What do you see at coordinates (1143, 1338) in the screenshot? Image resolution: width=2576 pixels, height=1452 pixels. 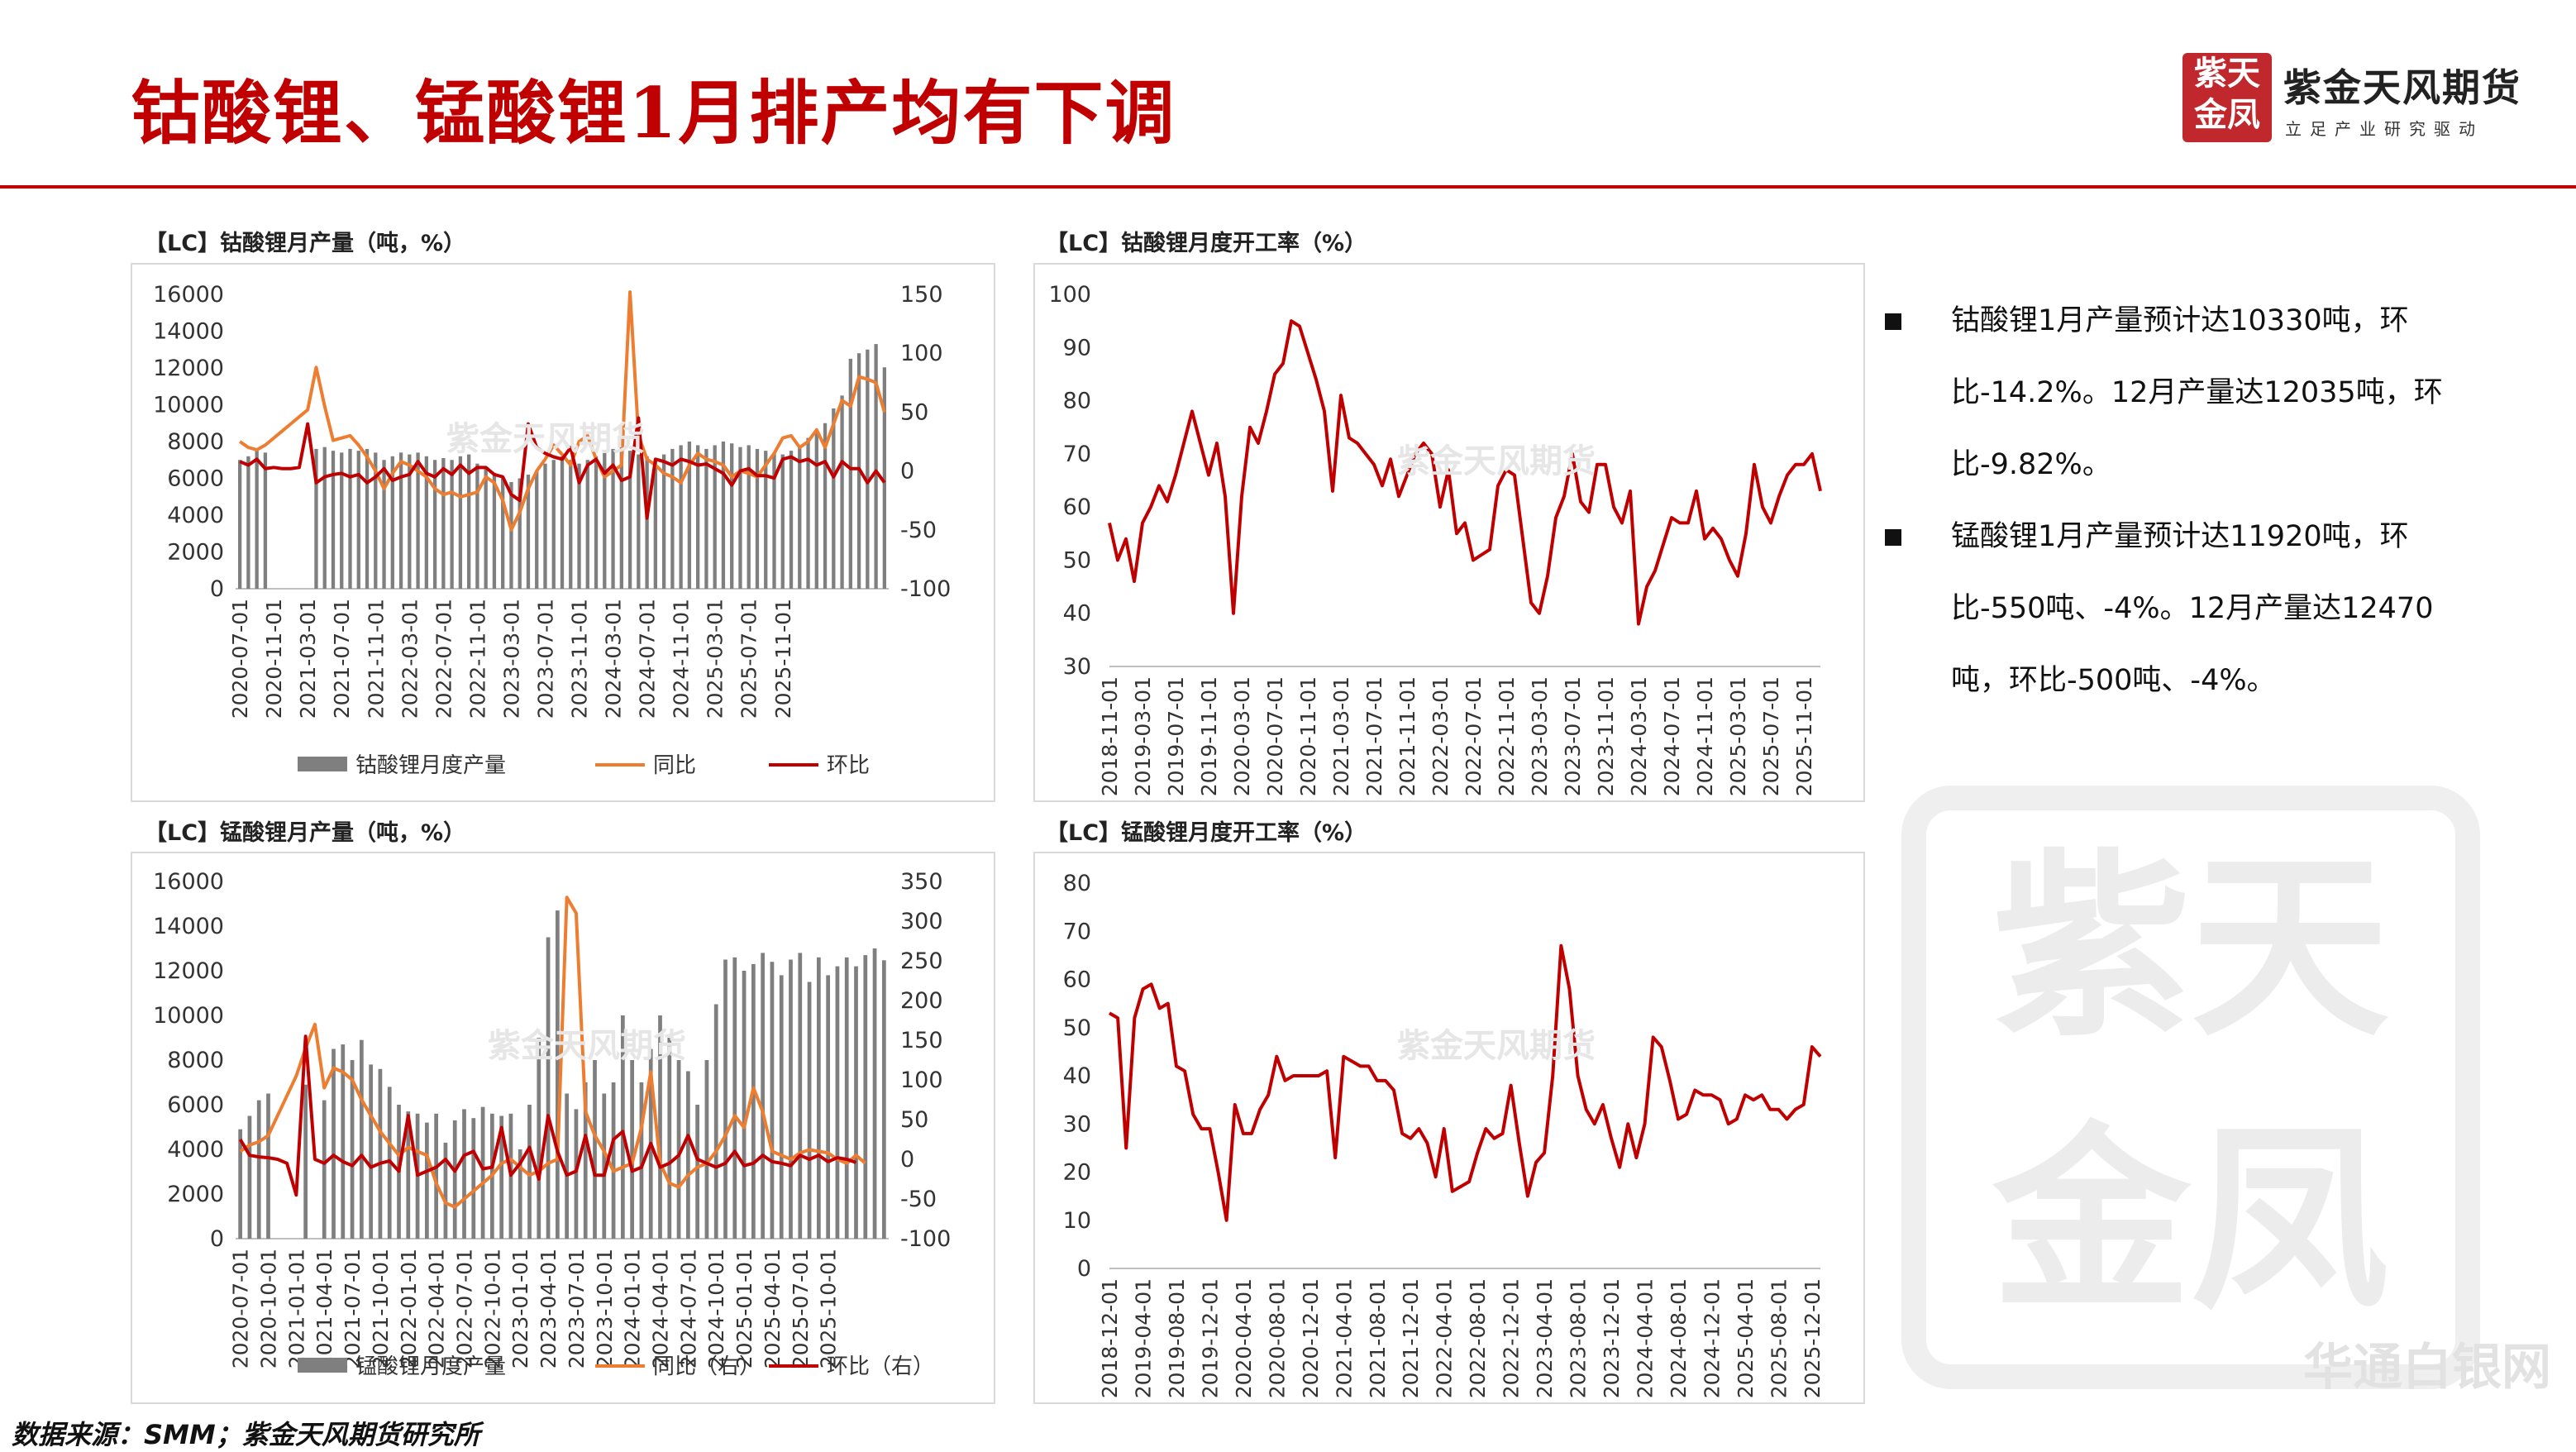 I see `x-tick-label: 2019-04-01` at bounding box center [1143, 1338].